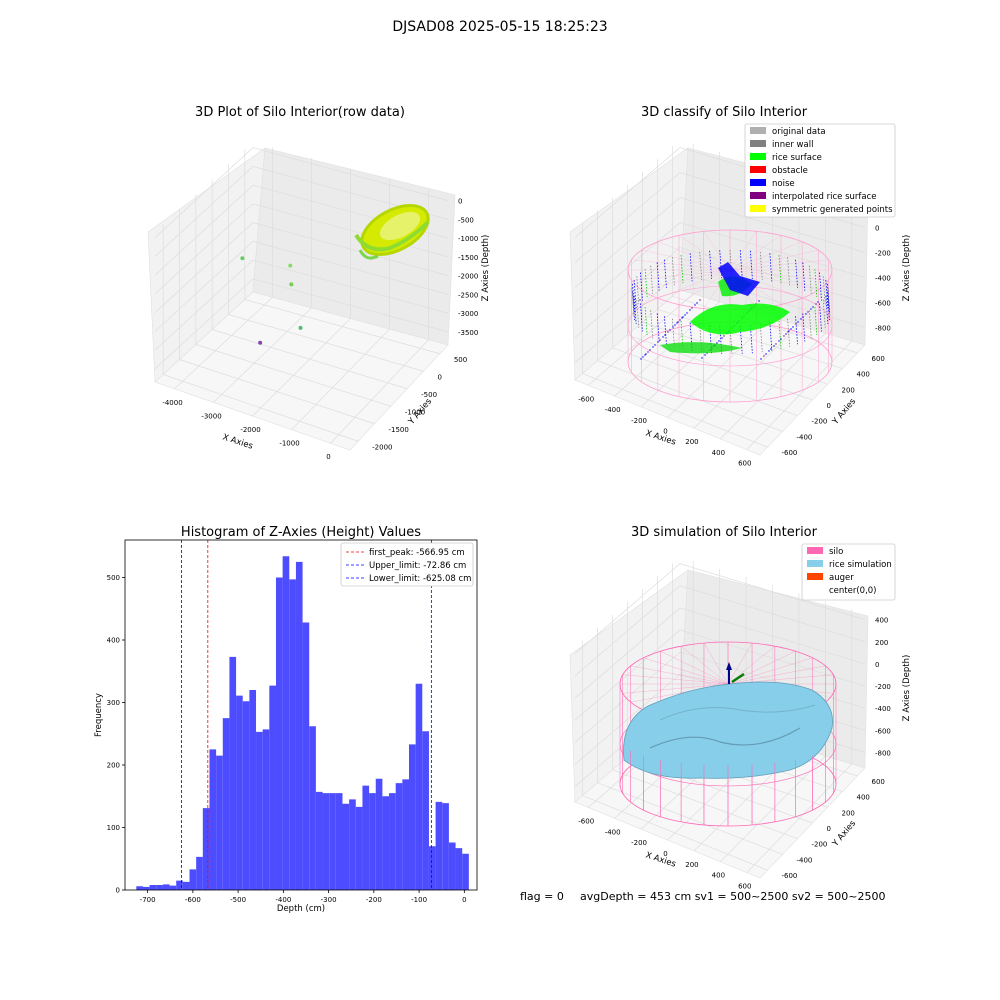 This screenshot has width=1000, height=1000. What do you see at coordinates (820, 422) in the screenshot?
I see `y-tick-label: -200` at bounding box center [820, 422].